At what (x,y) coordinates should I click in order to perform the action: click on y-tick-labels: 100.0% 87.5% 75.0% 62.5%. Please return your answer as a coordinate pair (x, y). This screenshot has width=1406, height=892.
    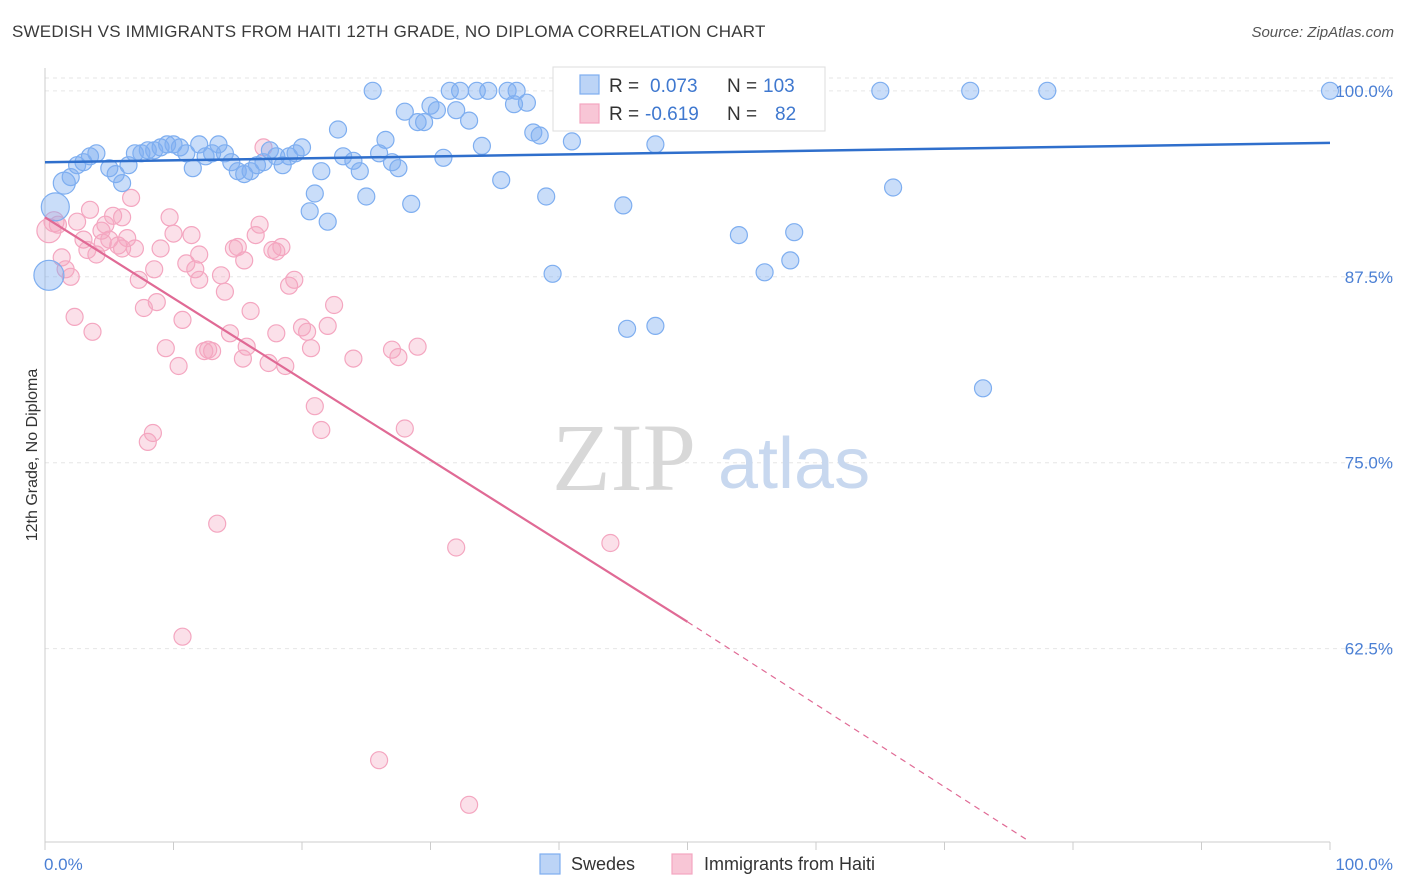
    Looking at the image, I should click on (1364, 370).